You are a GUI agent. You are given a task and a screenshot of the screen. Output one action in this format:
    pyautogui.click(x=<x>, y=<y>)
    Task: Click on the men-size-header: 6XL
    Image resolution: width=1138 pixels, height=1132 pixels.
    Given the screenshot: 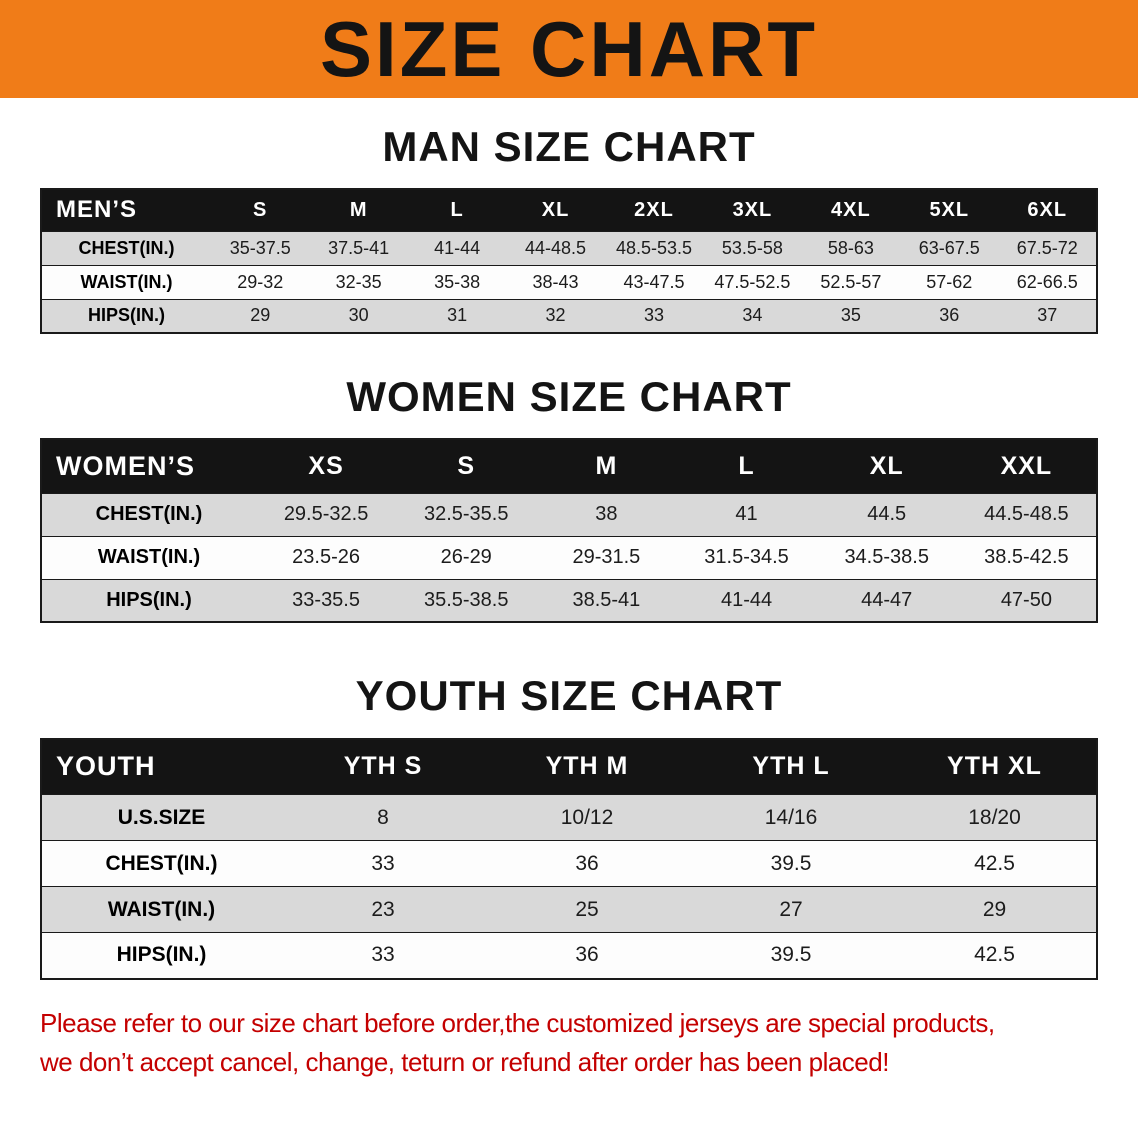 What is the action you would take?
    pyautogui.click(x=1047, y=210)
    